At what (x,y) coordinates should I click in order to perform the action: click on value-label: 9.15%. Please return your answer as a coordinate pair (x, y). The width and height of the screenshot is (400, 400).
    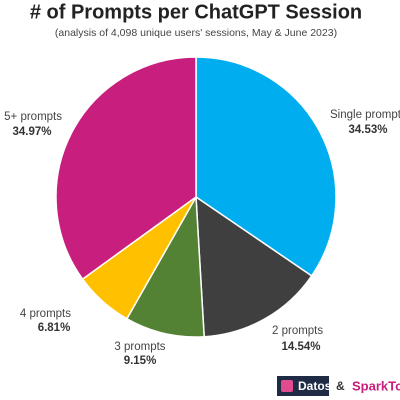
    Looking at the image, I should click on (140, 361).